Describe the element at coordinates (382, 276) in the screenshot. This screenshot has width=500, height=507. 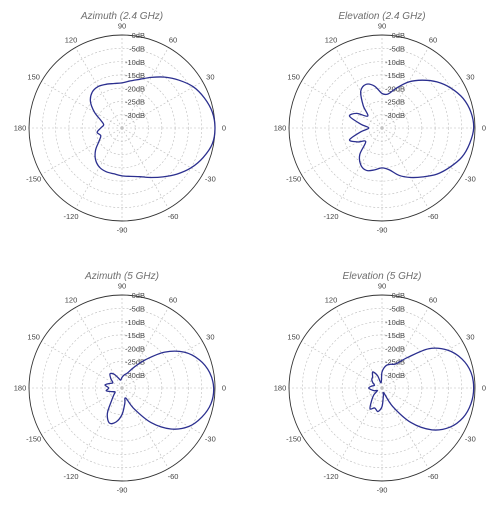
I see `chart-title: Elevation (5 GHz)` at that location.